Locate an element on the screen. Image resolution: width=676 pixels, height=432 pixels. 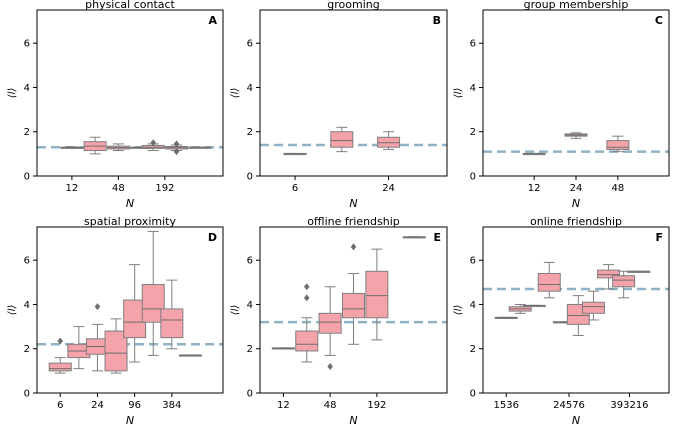
x-tick-label: 393216 is located at coordinates (629, 405).